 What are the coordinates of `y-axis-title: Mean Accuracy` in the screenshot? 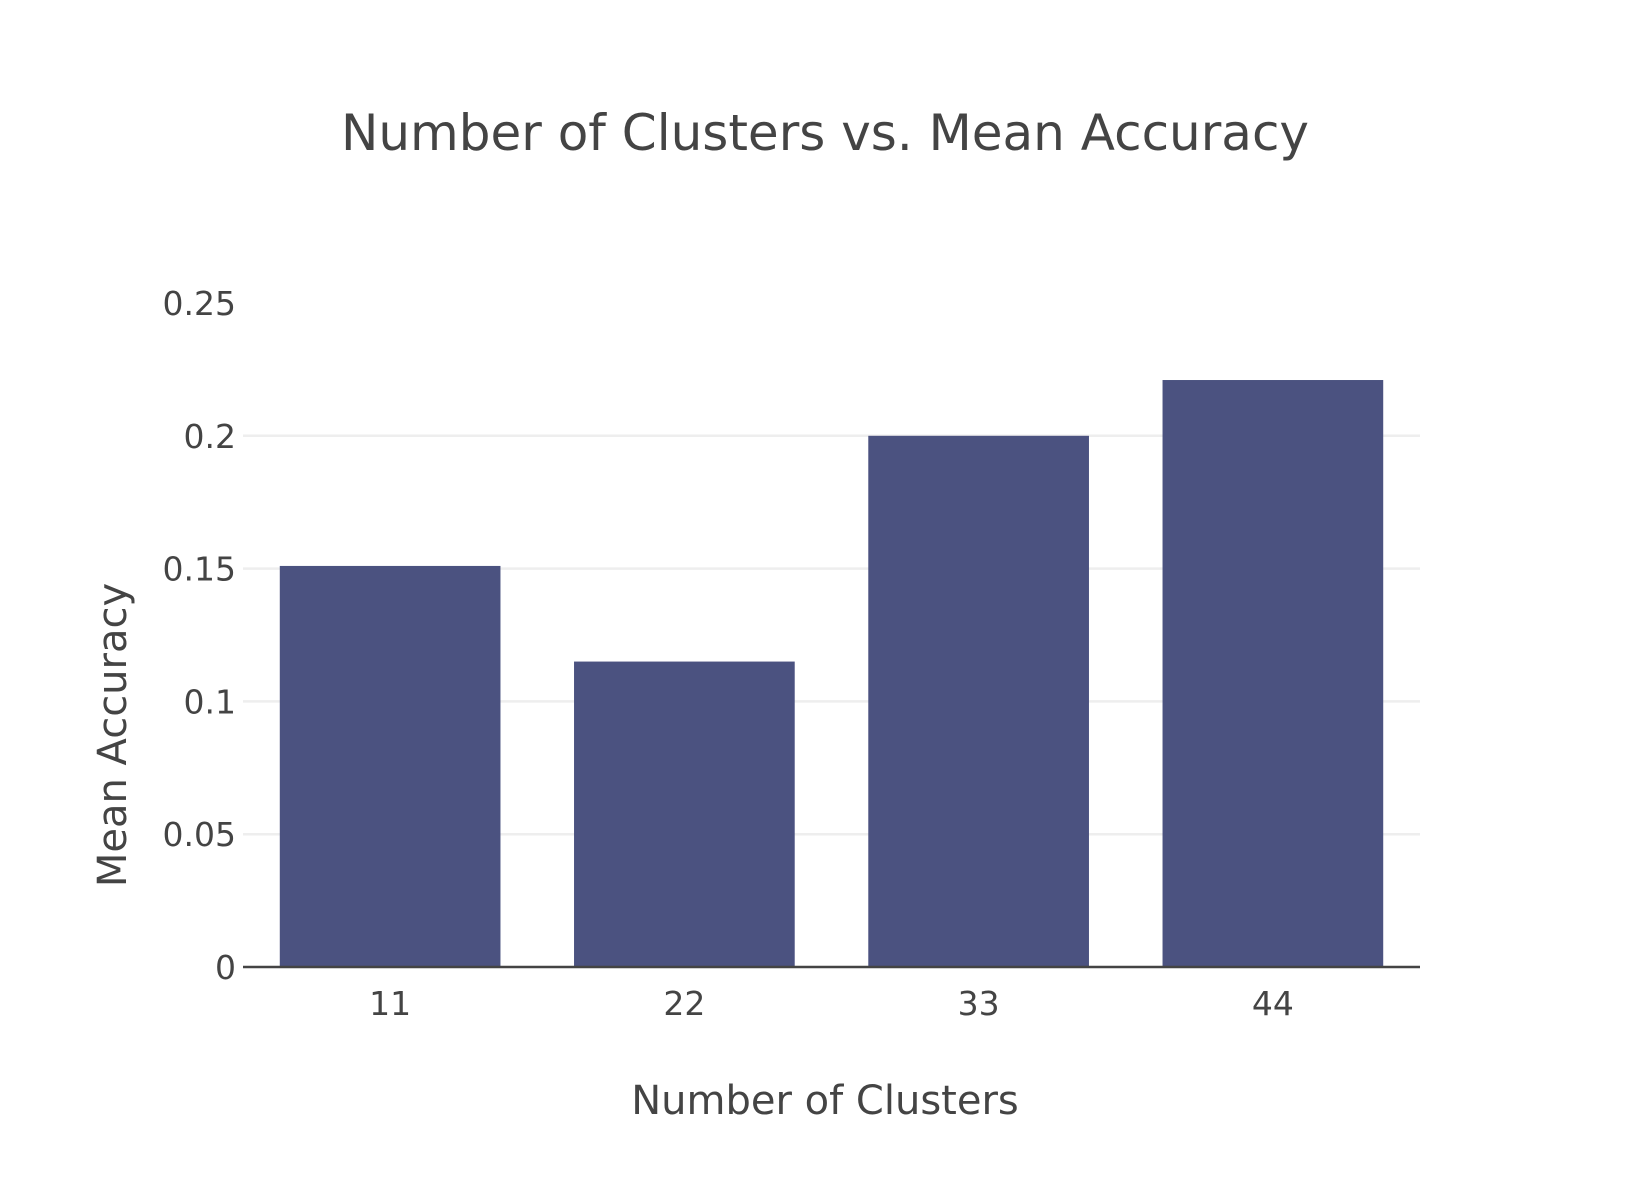 It's located at (113, 735).